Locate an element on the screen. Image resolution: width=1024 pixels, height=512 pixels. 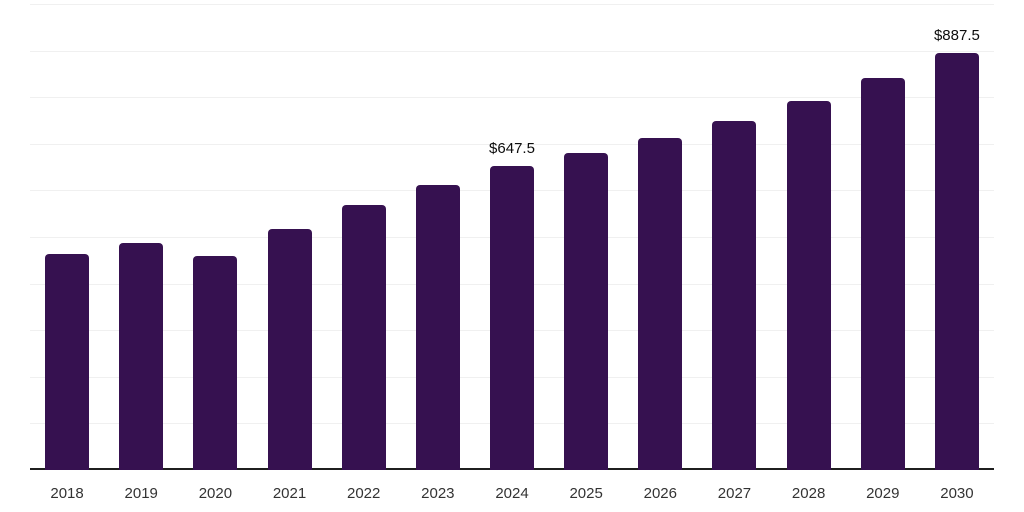
x-tick-label-2026: 2026 is located at coordinates (660, 493).